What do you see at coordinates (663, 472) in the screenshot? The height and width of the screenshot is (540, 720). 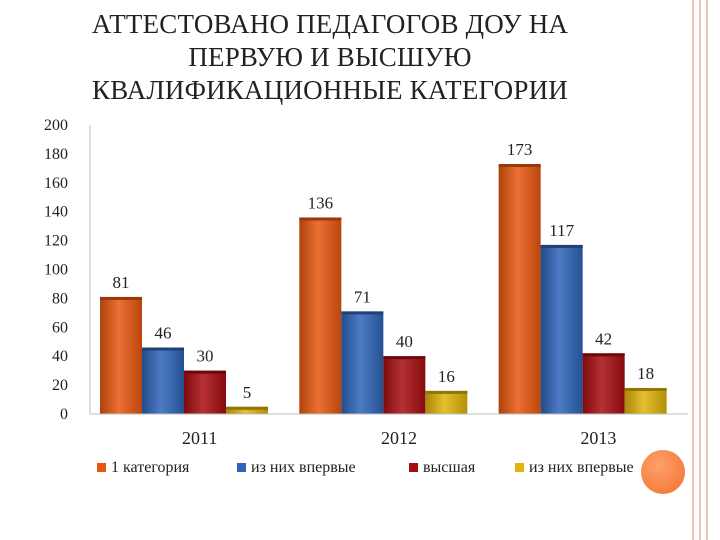 I see `decorative-circle` at bounding box center [663, 472].